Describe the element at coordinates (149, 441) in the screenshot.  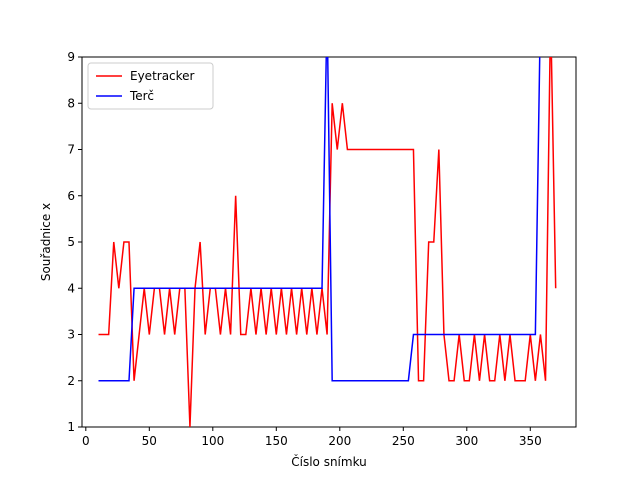
I see `x-tick-label: 50` at that location.